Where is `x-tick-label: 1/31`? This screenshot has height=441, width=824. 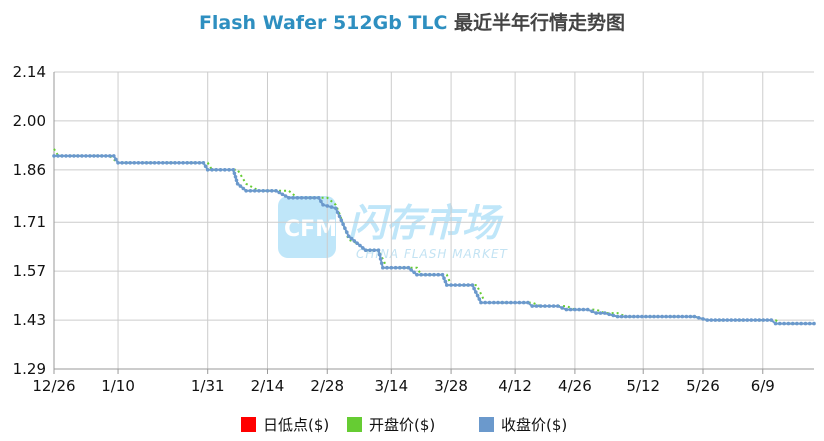 x-tick-label: 1/31 is located at coordinates (208, 386).